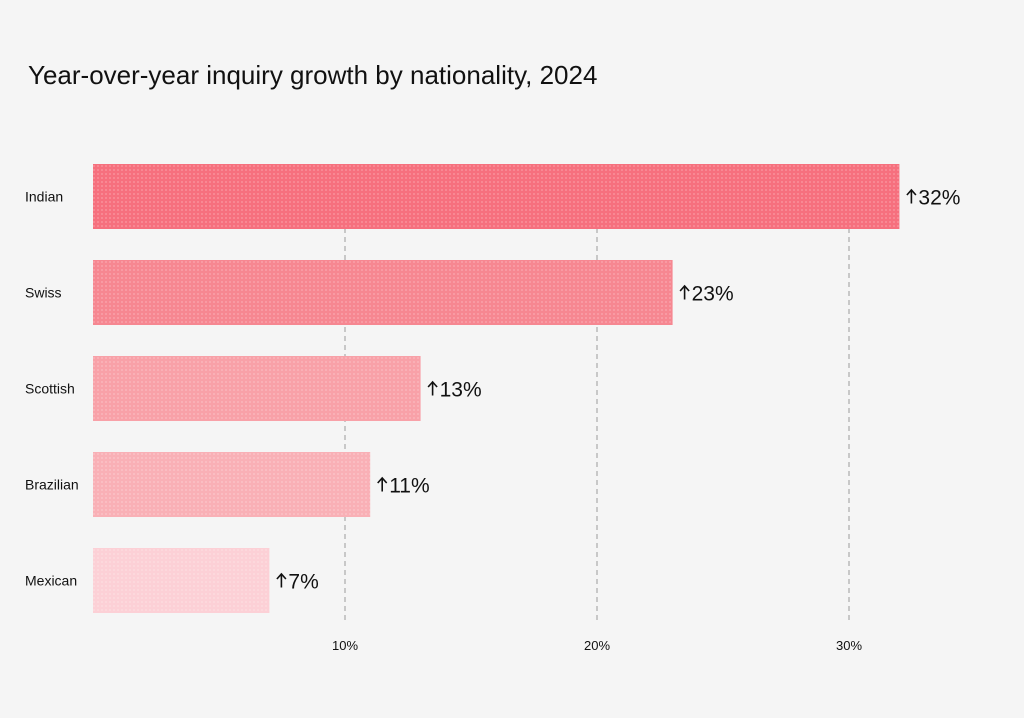 This screenshot has width=1024, height=718. What do you see at coordinates (345, 645) in the screenshot?
I see `x-tick-label: 10%` at bounding box center [345, 645].